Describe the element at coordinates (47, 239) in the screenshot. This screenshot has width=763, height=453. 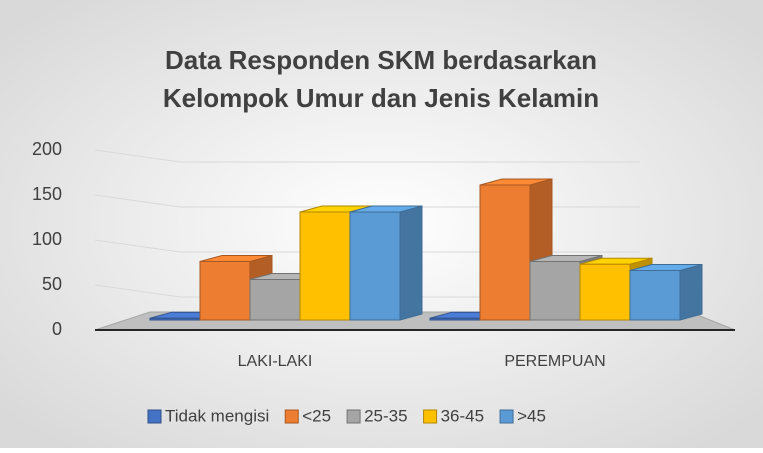
I see `y-tick-label: 100` at that location.